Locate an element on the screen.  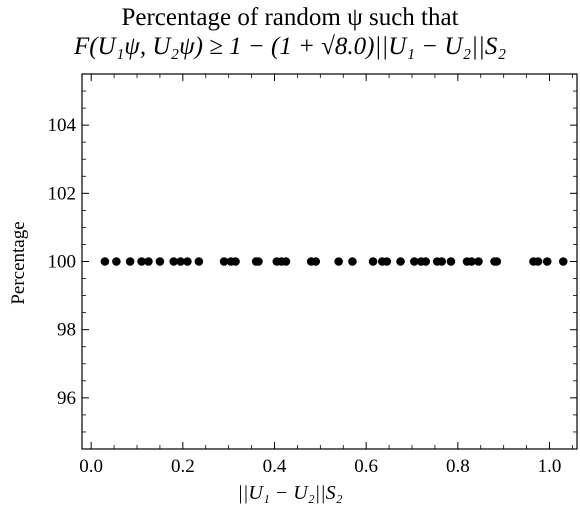
y-tick-label: 98 is located at coordinates (66, 330).